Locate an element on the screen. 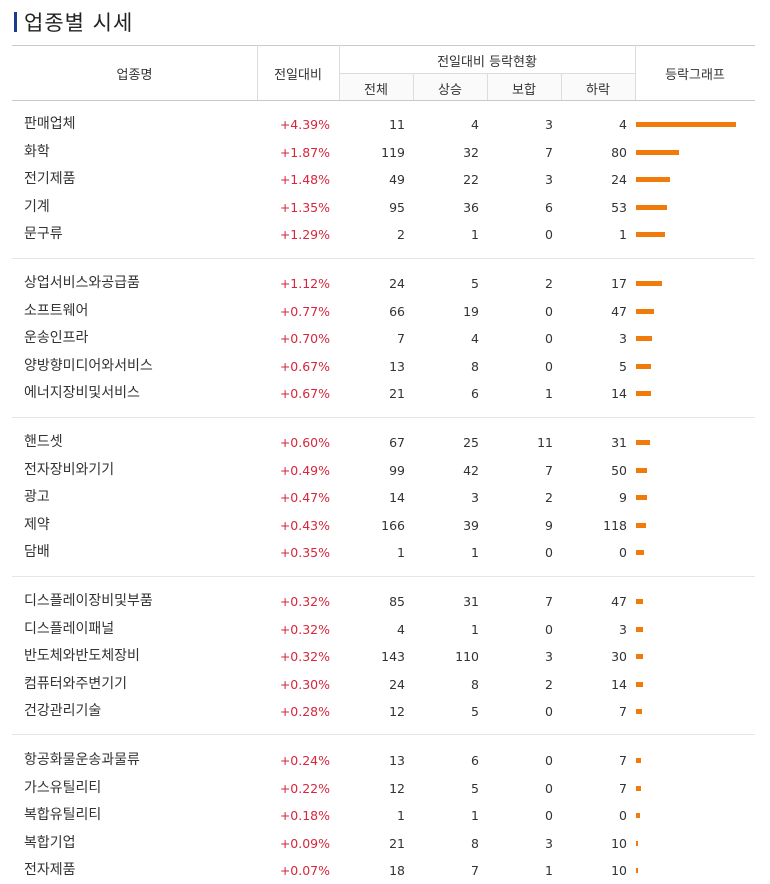 The image size is (770, 884). down-count: 7 is located at coordinates (623, 760).